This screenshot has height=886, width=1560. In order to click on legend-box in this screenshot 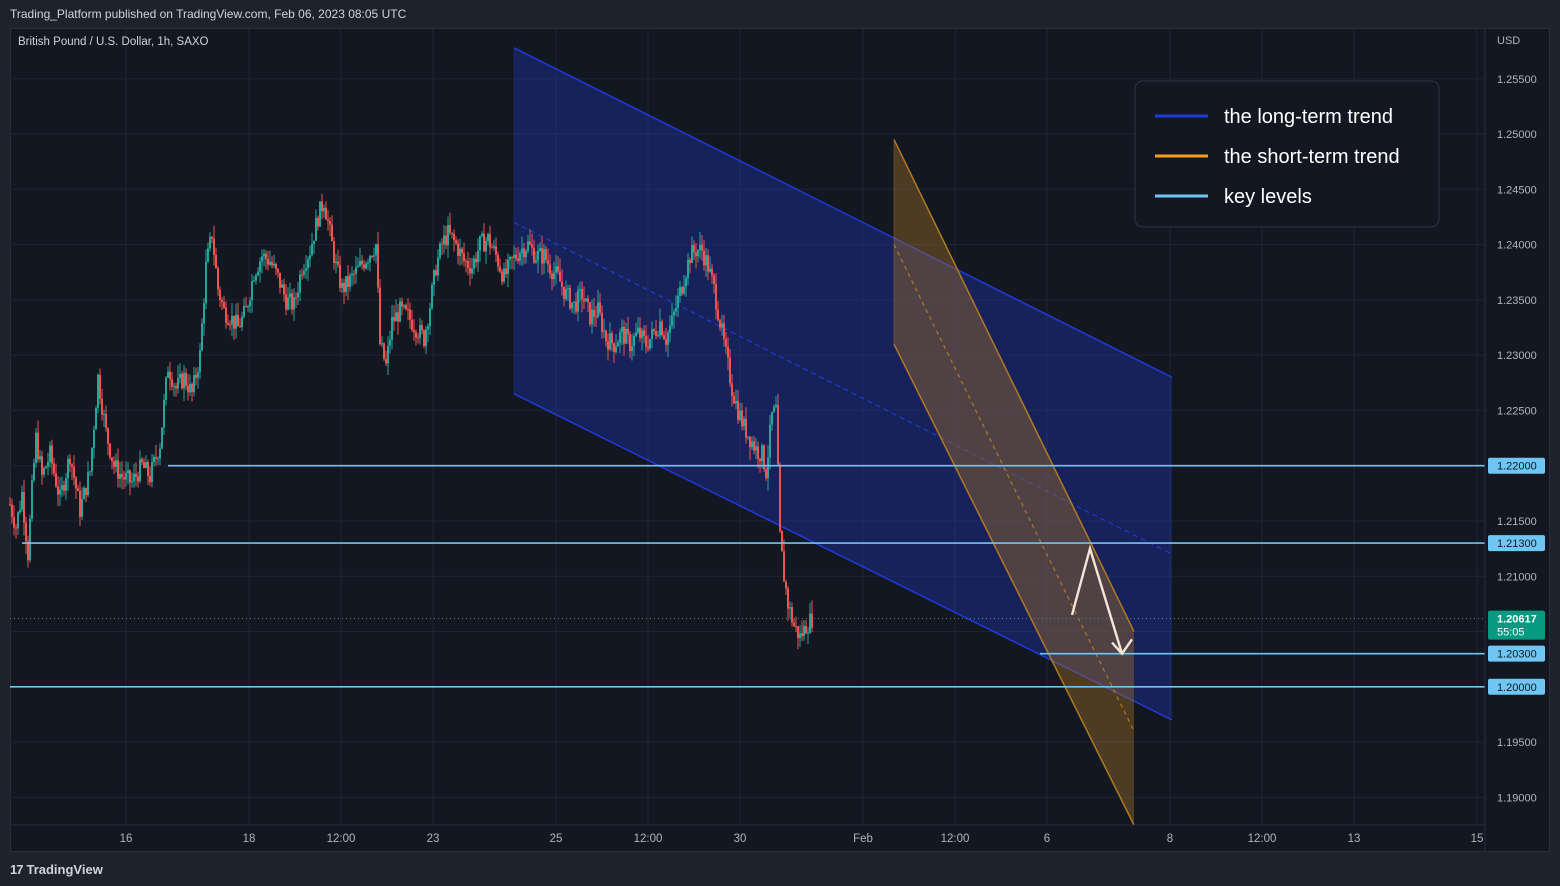, I will do `click(1287, 154)`.